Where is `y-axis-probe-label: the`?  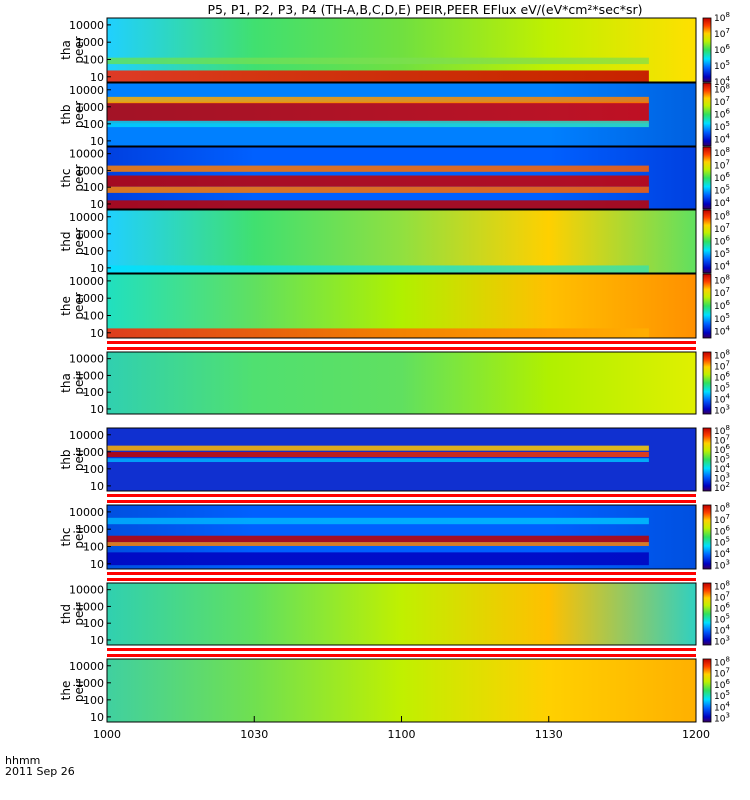 y-axis-probe-label: the is located at coordinates (66, 691).